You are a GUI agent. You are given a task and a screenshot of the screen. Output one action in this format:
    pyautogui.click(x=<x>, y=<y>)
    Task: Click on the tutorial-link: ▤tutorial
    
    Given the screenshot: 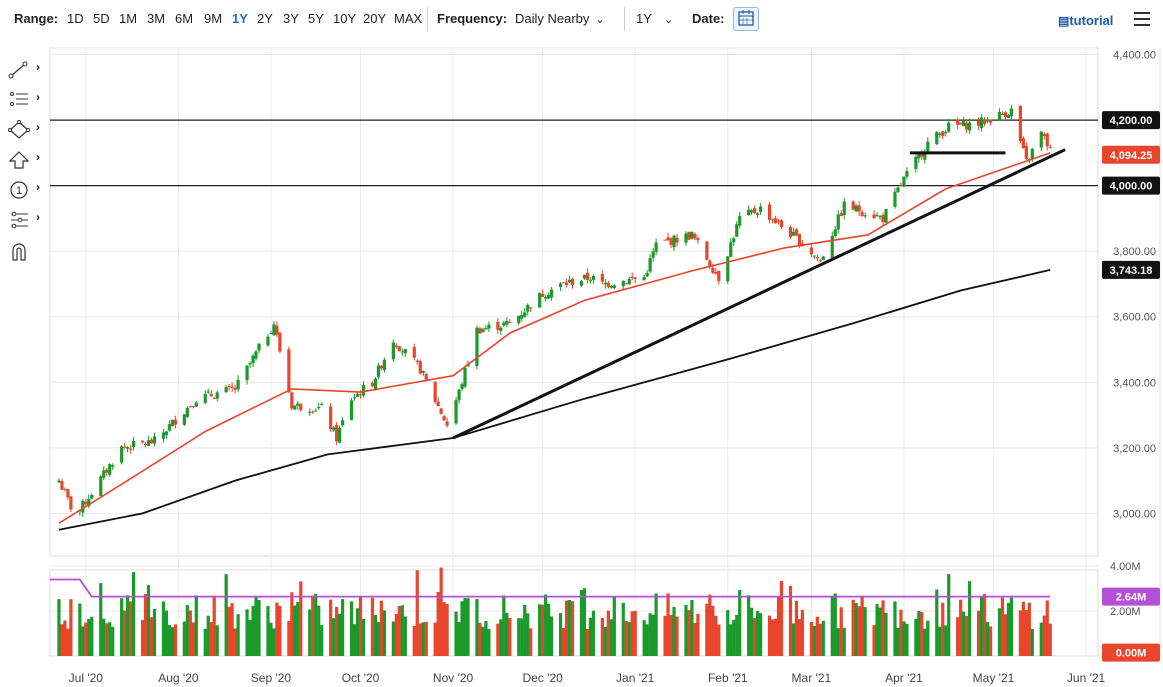 What is the action you would take?
    pyautogui.click(x=1085, y=20)
    